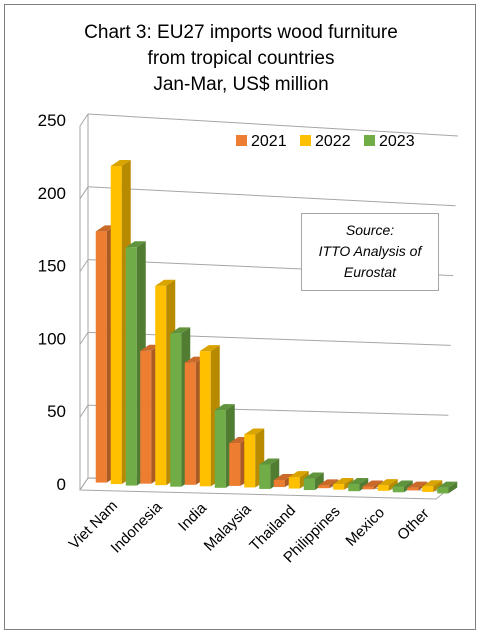  I want to click on legend-label-2021: 2021, so click(269, 141).